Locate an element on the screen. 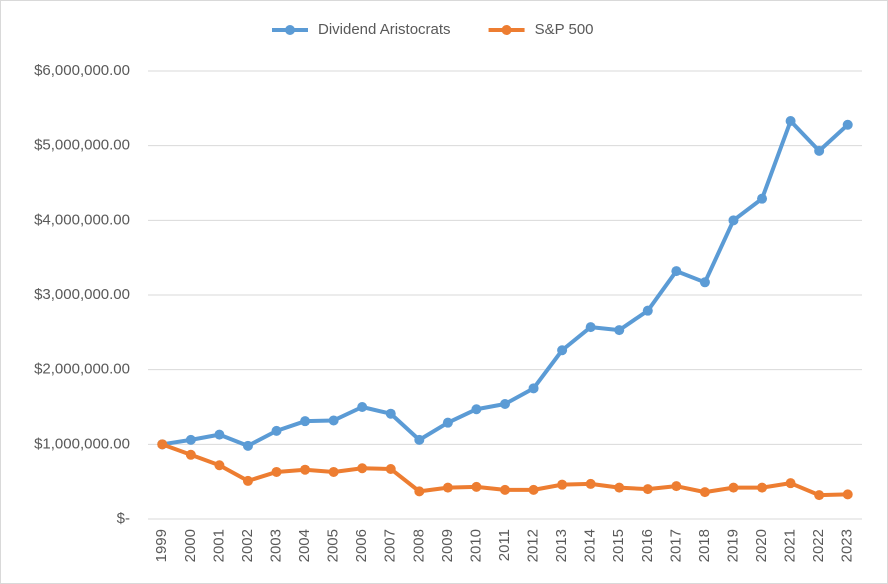 This screenshot has height=584, width=888. y-tick-label: $3,000,000.00 is located at coordinates (82, 294).